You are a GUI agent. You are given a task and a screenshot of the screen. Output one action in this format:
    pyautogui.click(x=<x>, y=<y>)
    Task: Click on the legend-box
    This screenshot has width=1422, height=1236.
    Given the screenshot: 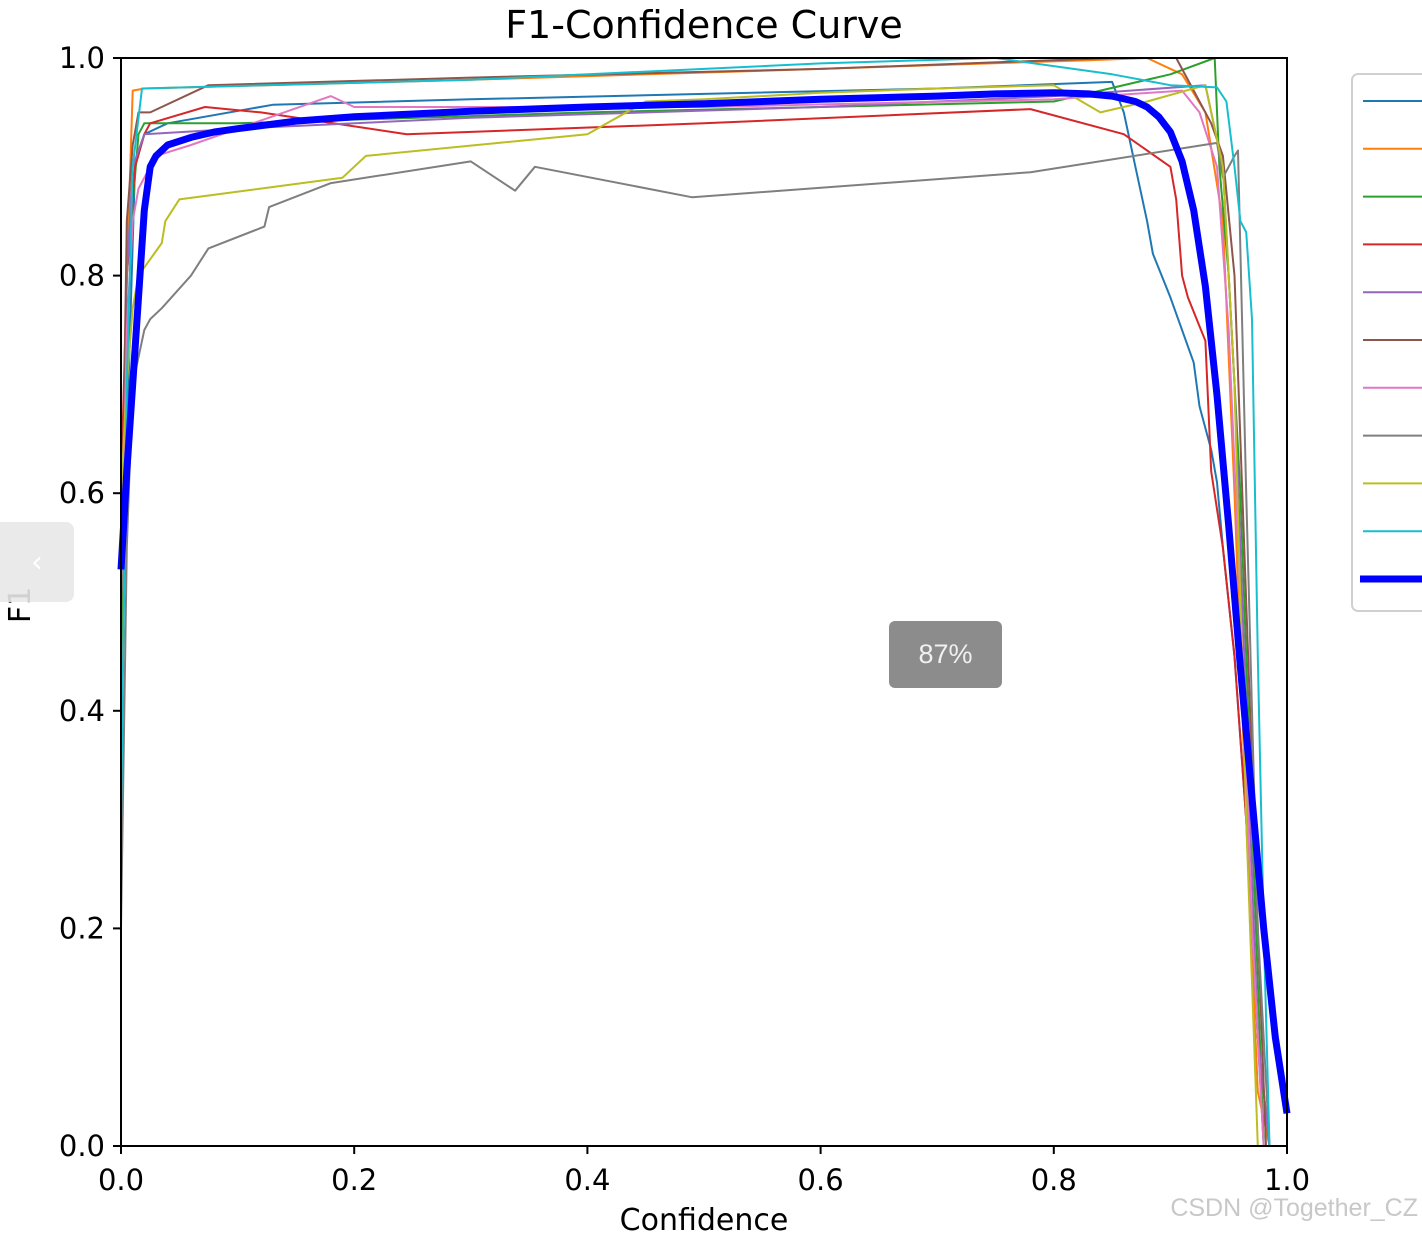 What is the action you would take?
    pyautogui.click(x=1386, y=342)
    